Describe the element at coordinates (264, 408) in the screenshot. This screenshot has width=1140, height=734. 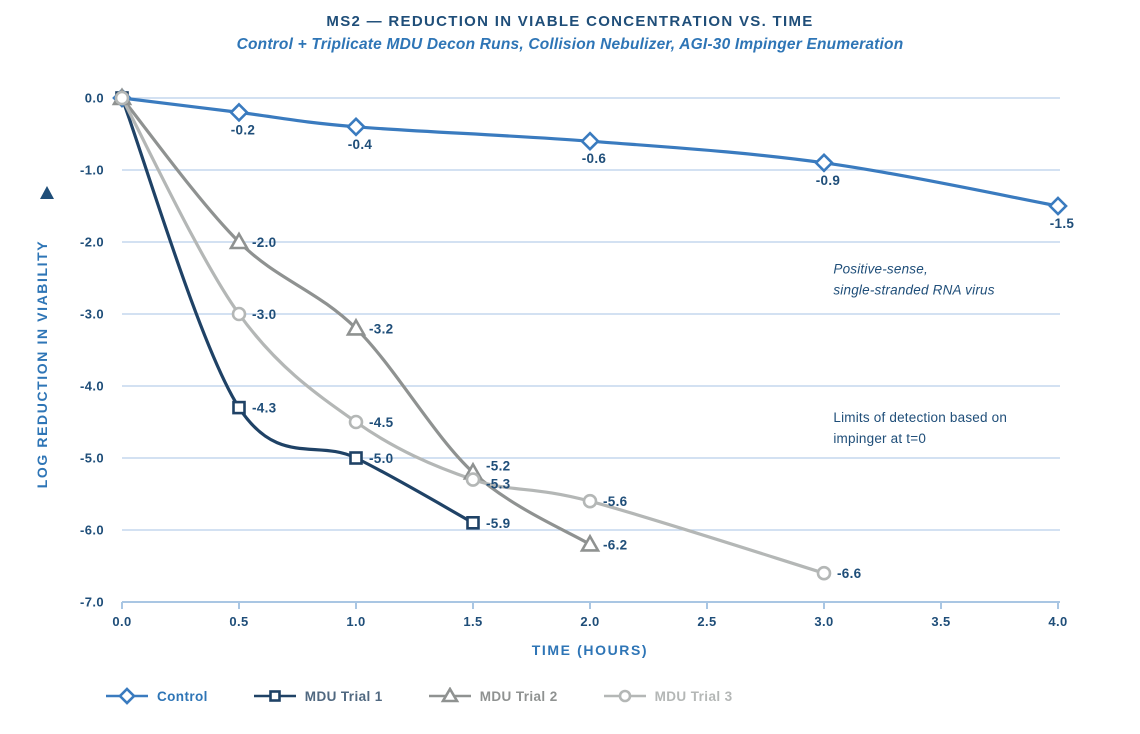
I see `data-point-label: -4.3` at that location.